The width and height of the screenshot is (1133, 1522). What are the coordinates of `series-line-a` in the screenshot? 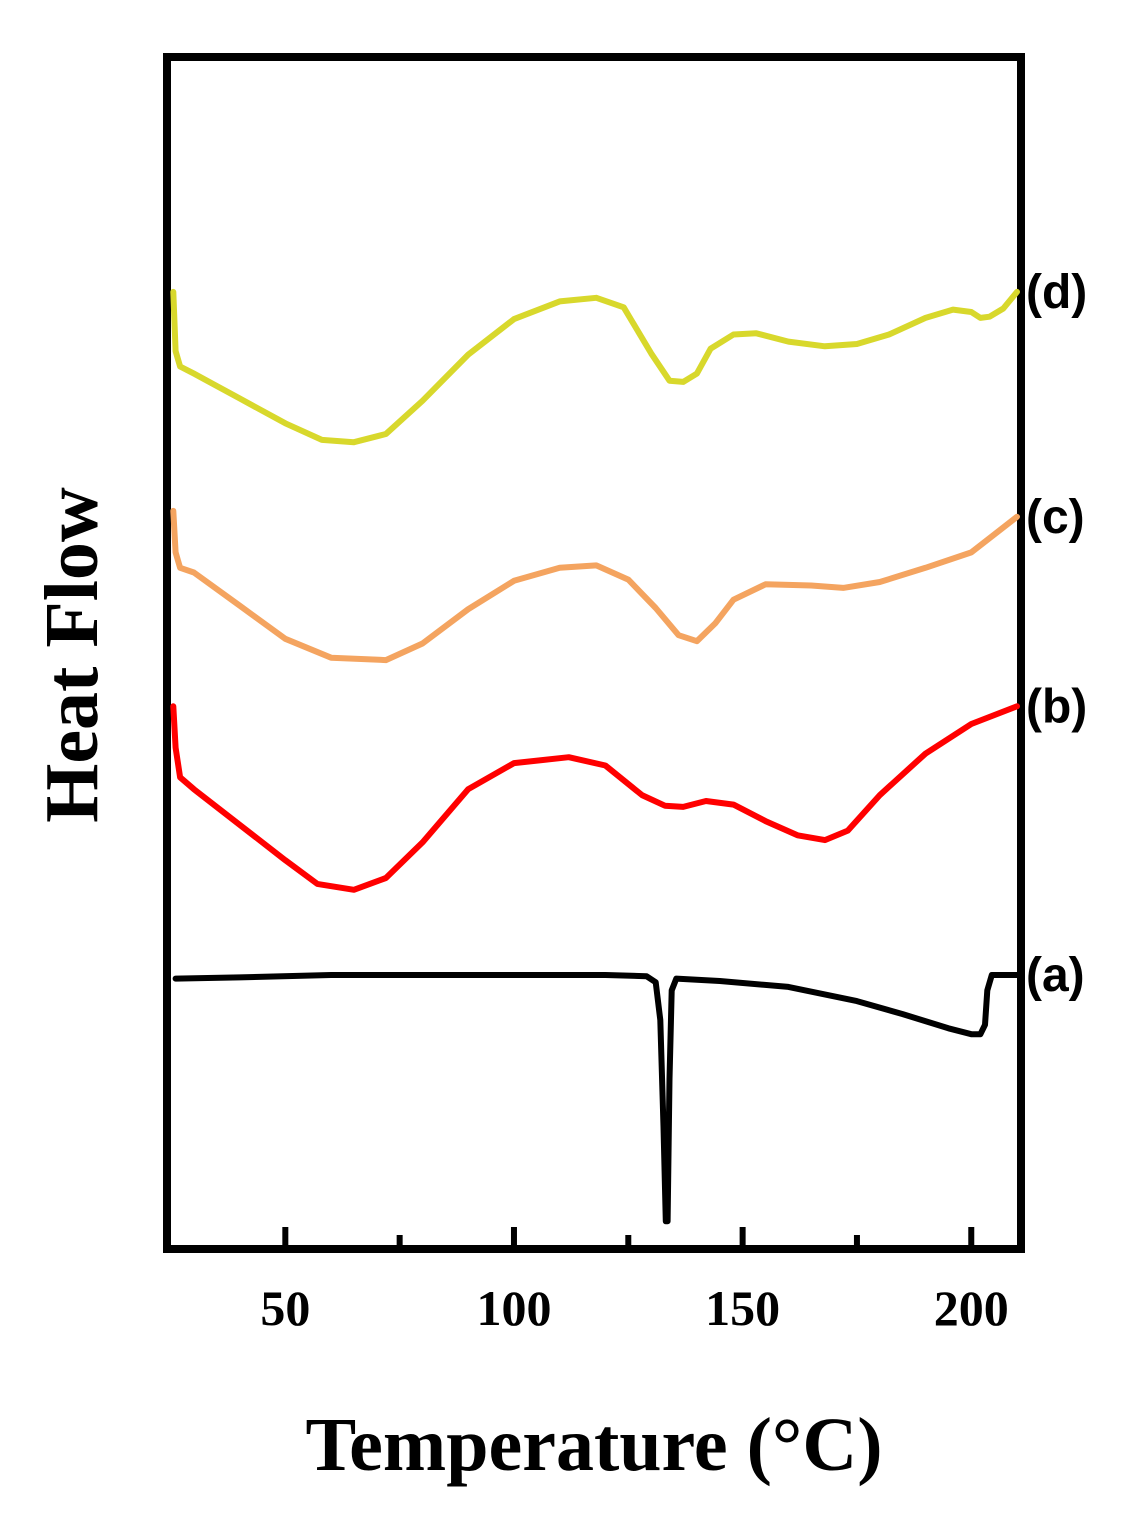 It's located at (596, 1098).